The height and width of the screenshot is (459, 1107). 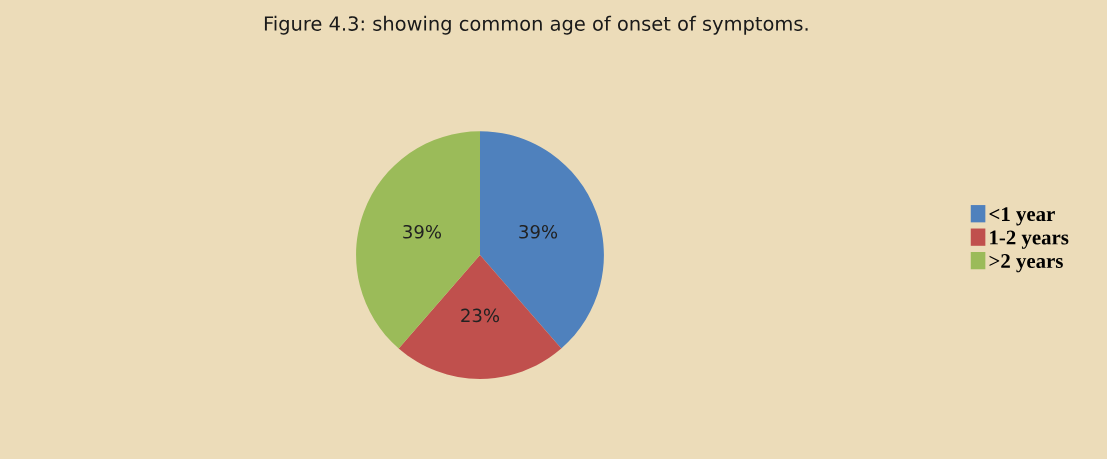 What do you see at coordinates (1022, 216) in the screenshot?
I see `legend-label: <1 year` at bounding box center [1022, 216].